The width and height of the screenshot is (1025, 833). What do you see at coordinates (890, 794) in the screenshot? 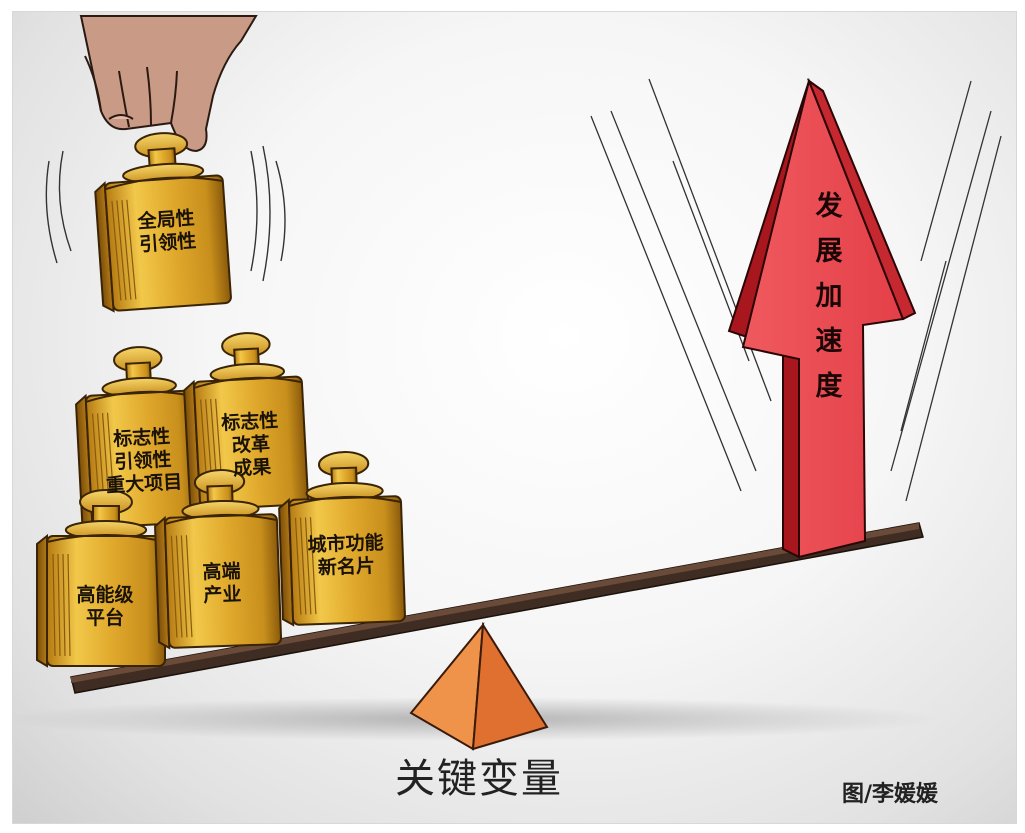
I see `credit-line: 图/李媛媛` at bounding box center [890, 794].